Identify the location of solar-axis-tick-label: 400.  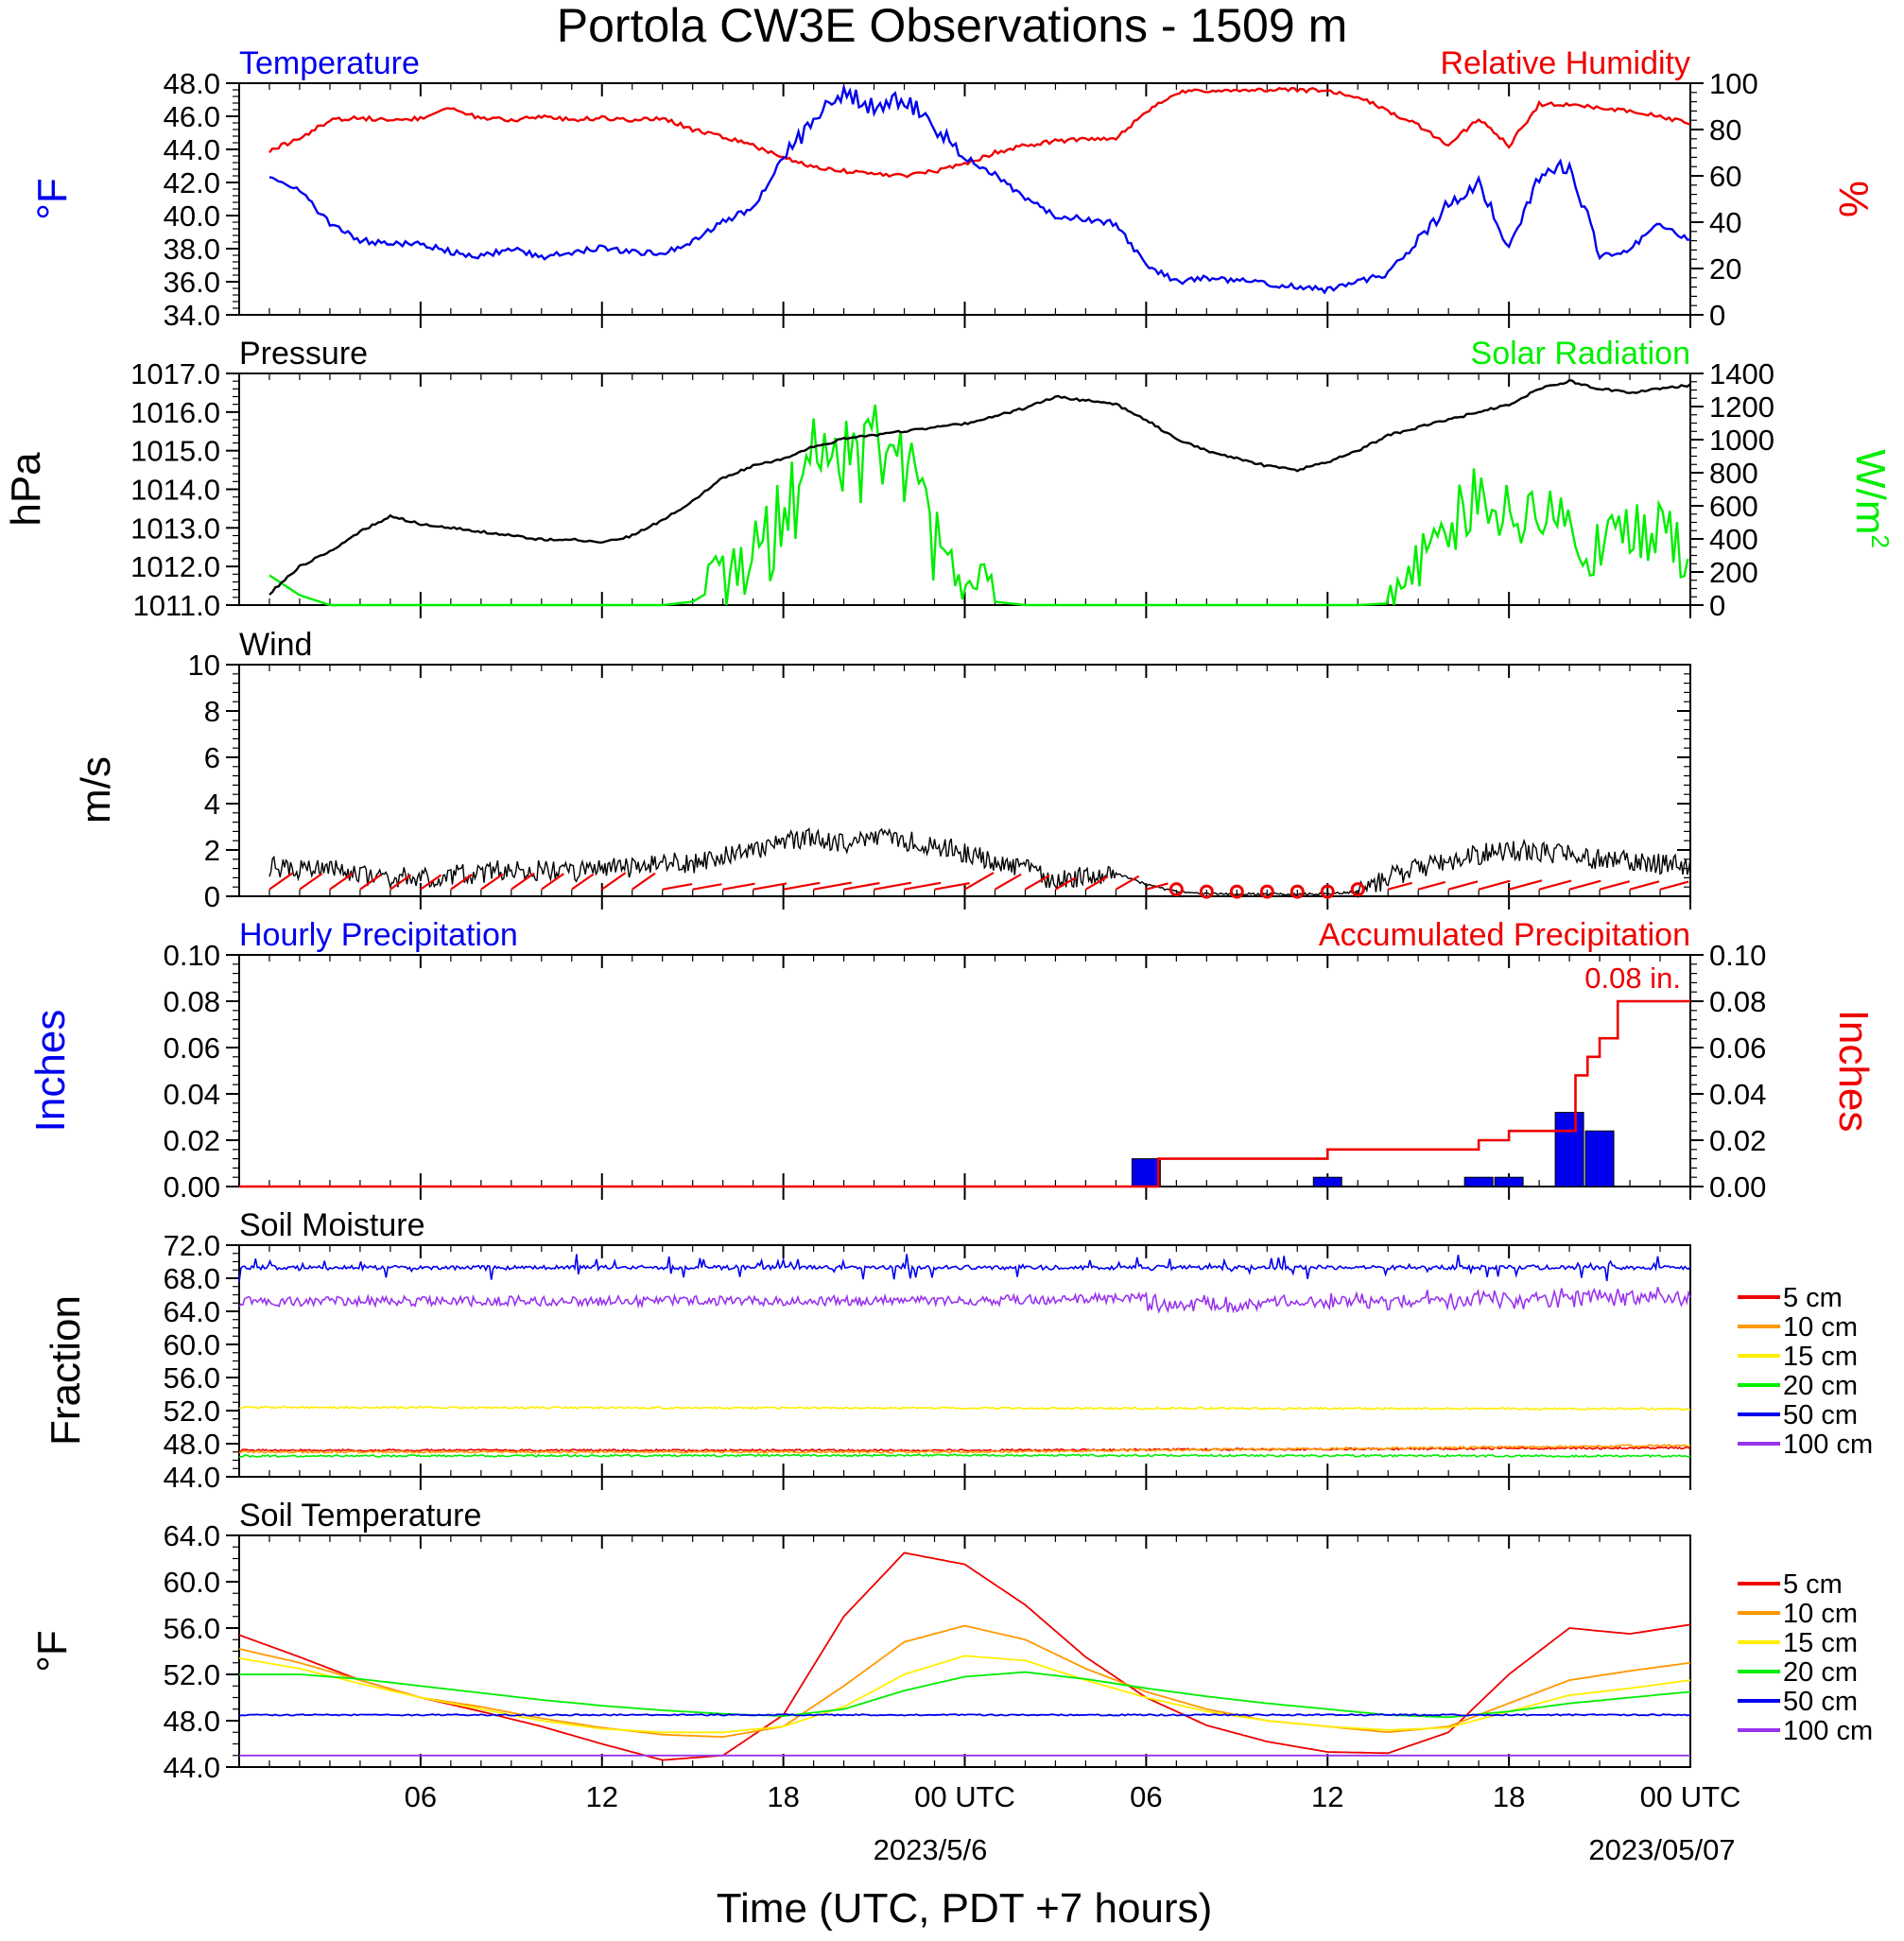
(1733, 539).